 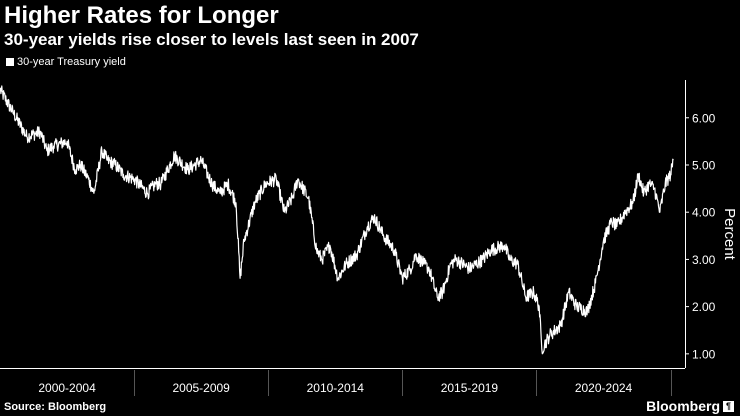 I want to click on y-tick-label: 6.00, so click(x=704, y=118).